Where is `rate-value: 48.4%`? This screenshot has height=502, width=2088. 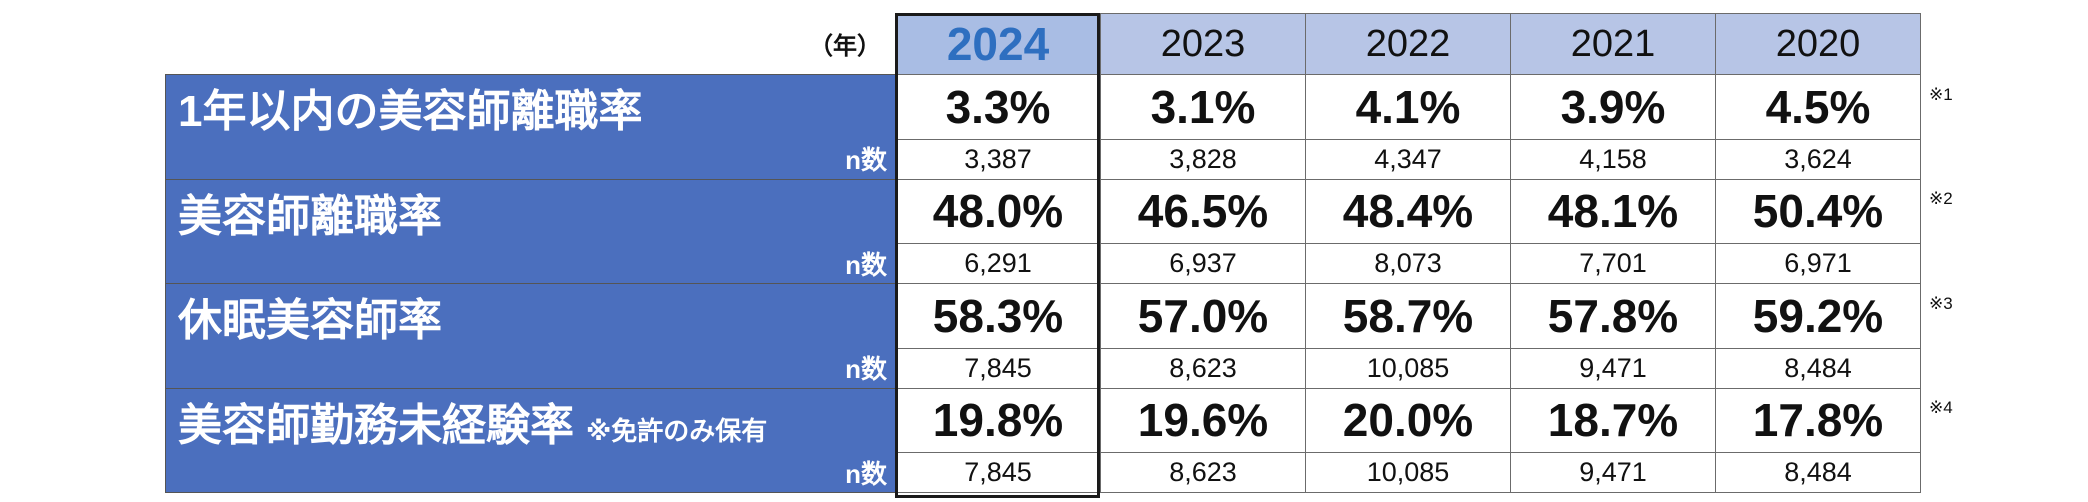
rate-value: 48.4% is located at coordinates (1408, 211).